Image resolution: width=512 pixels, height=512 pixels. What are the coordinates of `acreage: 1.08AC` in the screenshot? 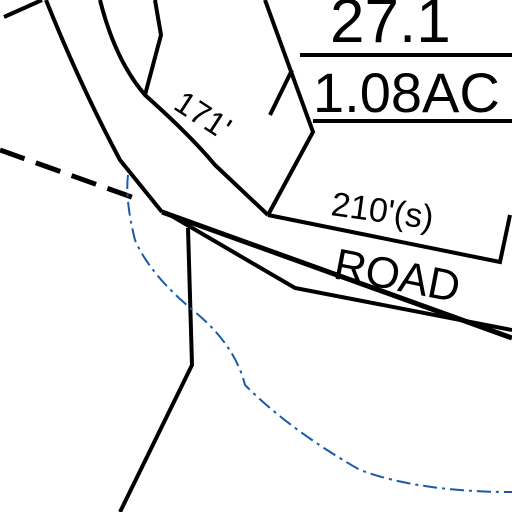 It's located at (406, 92).